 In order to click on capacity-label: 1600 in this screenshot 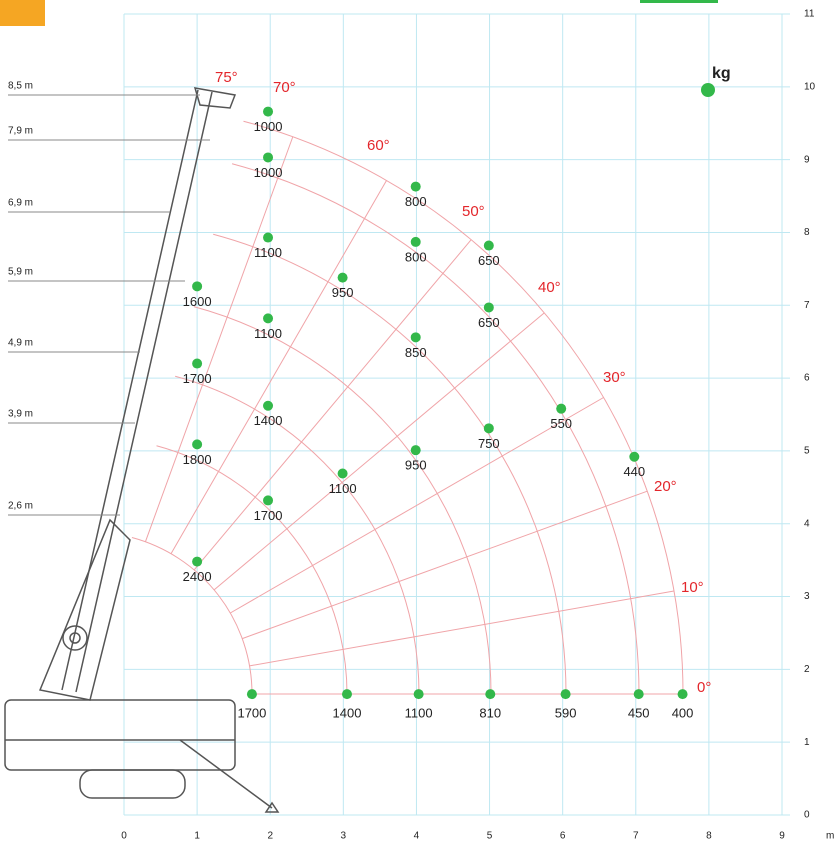, I will do `click(197, 301)`.